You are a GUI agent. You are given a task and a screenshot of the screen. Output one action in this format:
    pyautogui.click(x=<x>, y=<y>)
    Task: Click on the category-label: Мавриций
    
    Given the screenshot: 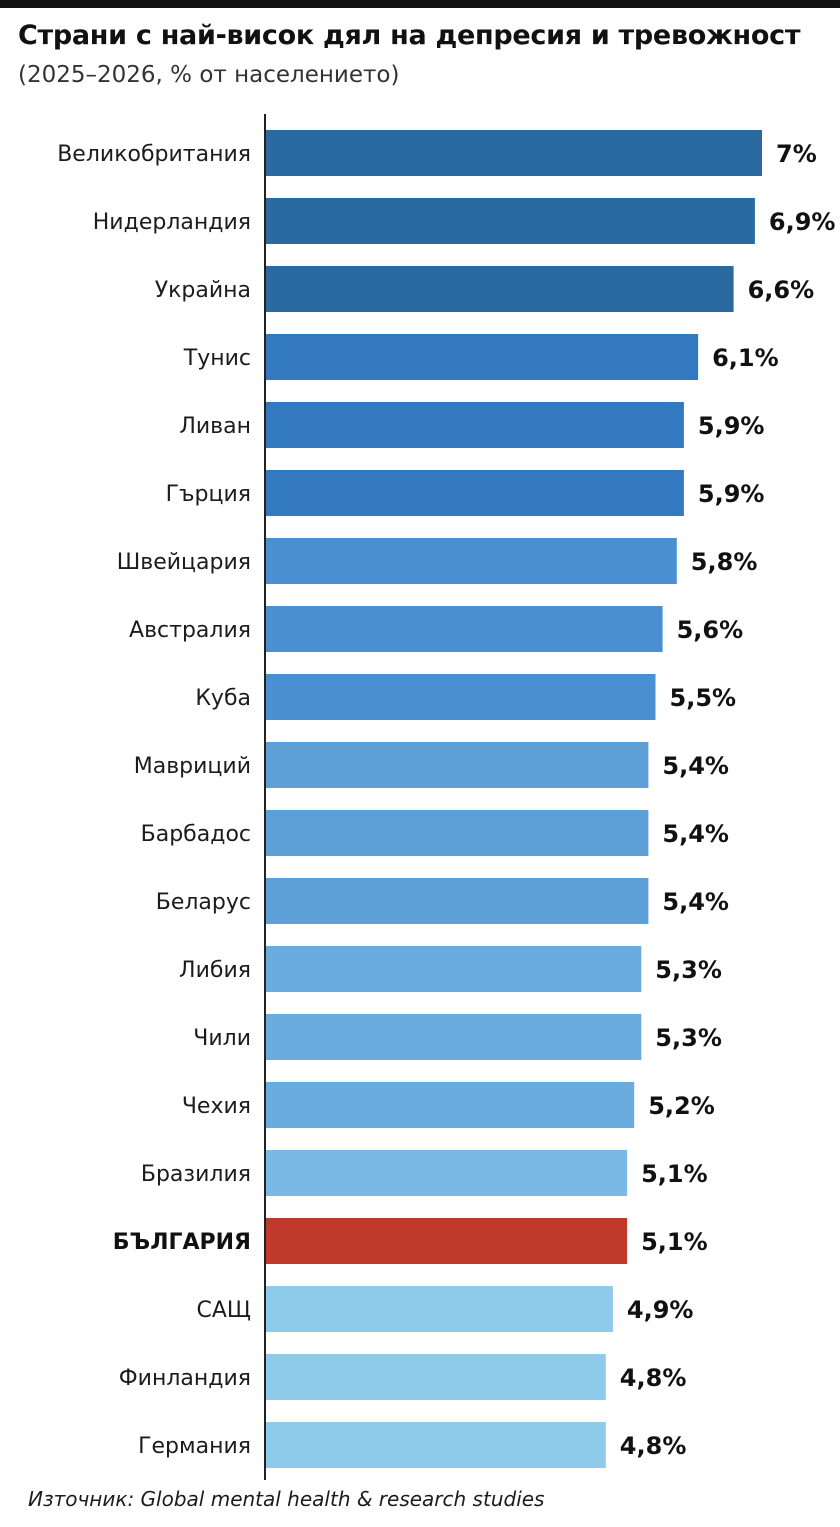 What is the action you would take?
    pyautogui.click(x=192, y=766)
    